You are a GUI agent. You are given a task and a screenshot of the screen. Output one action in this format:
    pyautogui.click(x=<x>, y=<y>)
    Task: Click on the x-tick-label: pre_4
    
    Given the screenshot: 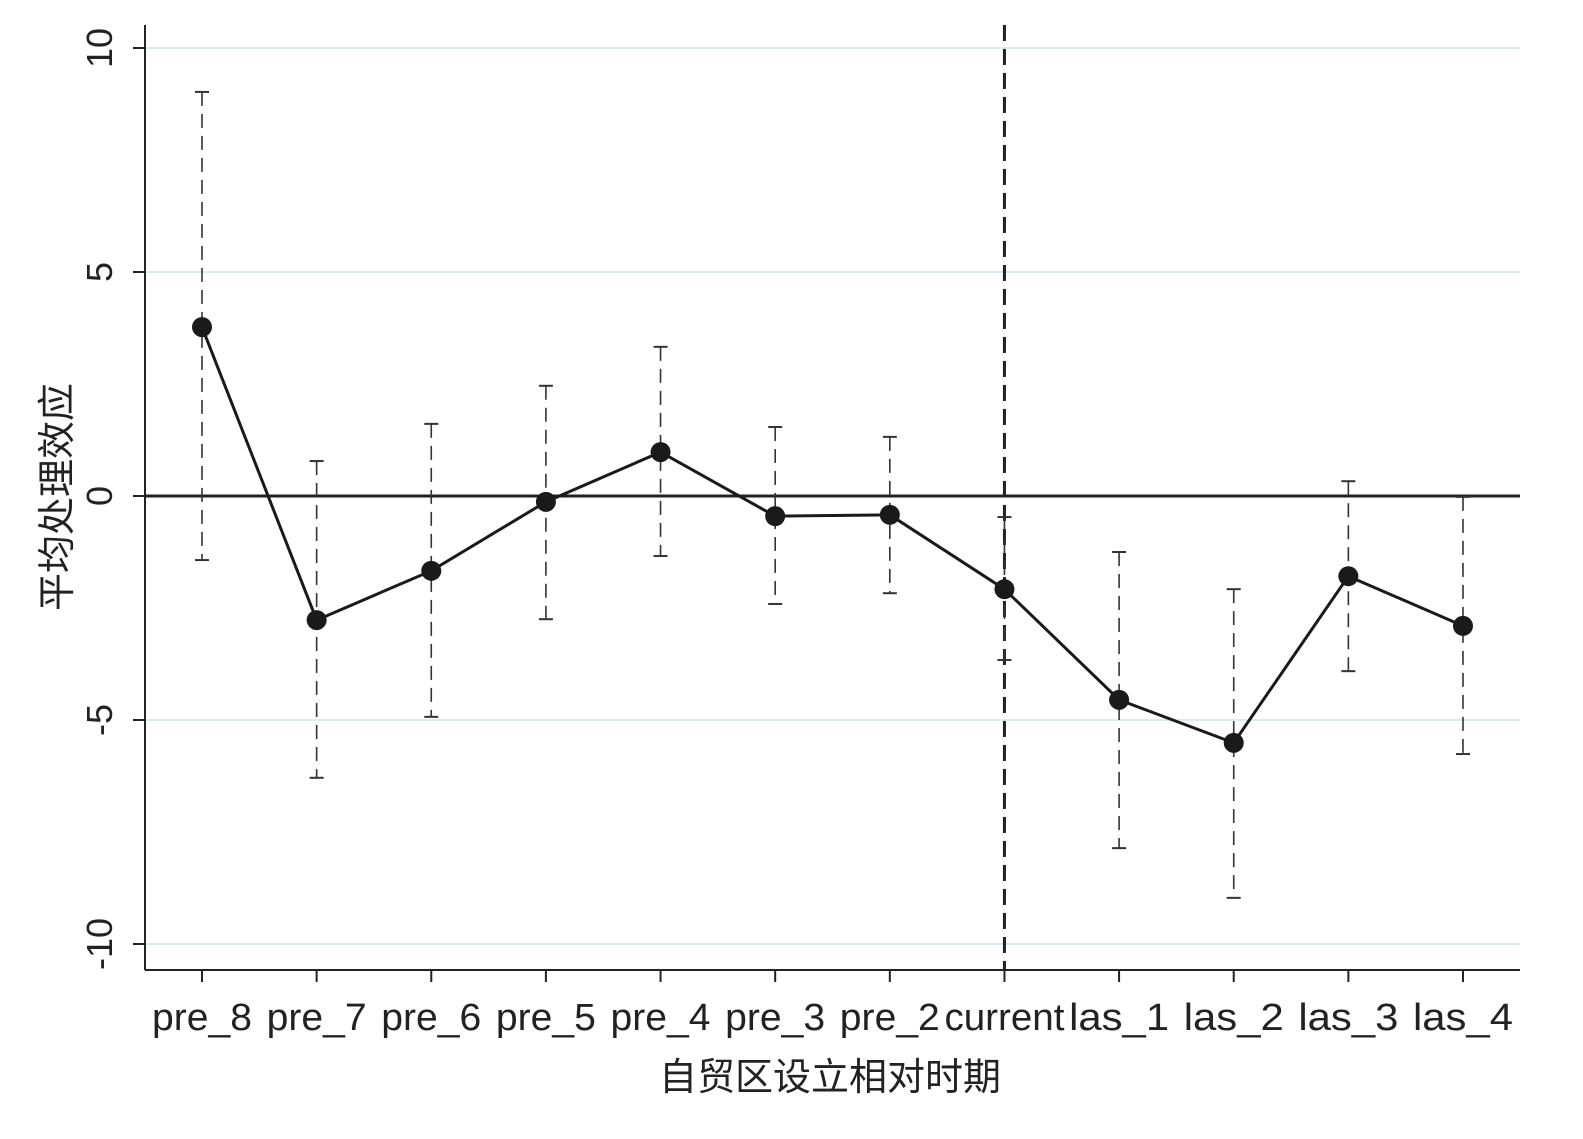 What is the action you would take?
    pyautogui.click(x=661, y=1018)
    